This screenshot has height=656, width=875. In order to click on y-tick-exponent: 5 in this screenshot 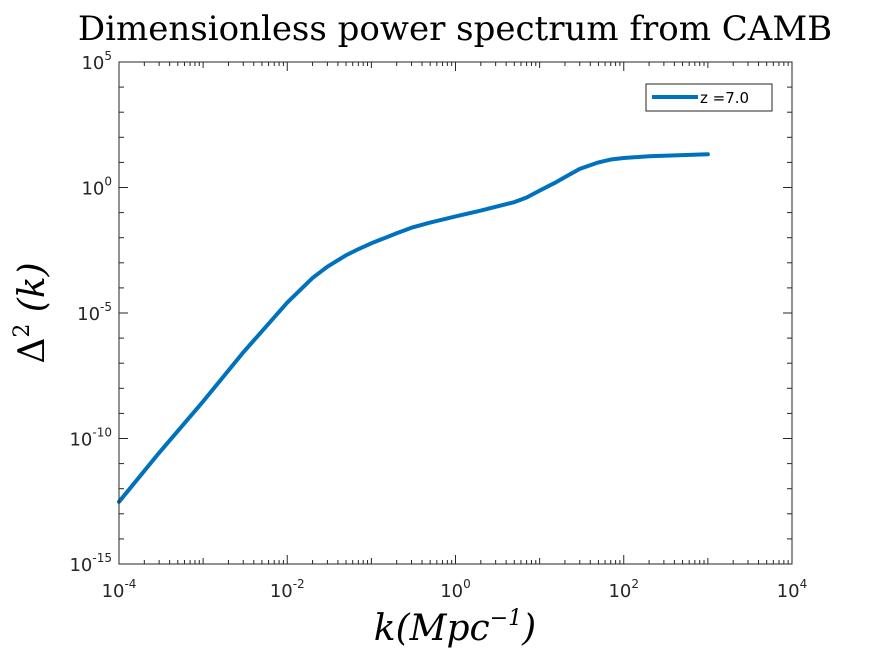, I will do `click(108, 56)`.